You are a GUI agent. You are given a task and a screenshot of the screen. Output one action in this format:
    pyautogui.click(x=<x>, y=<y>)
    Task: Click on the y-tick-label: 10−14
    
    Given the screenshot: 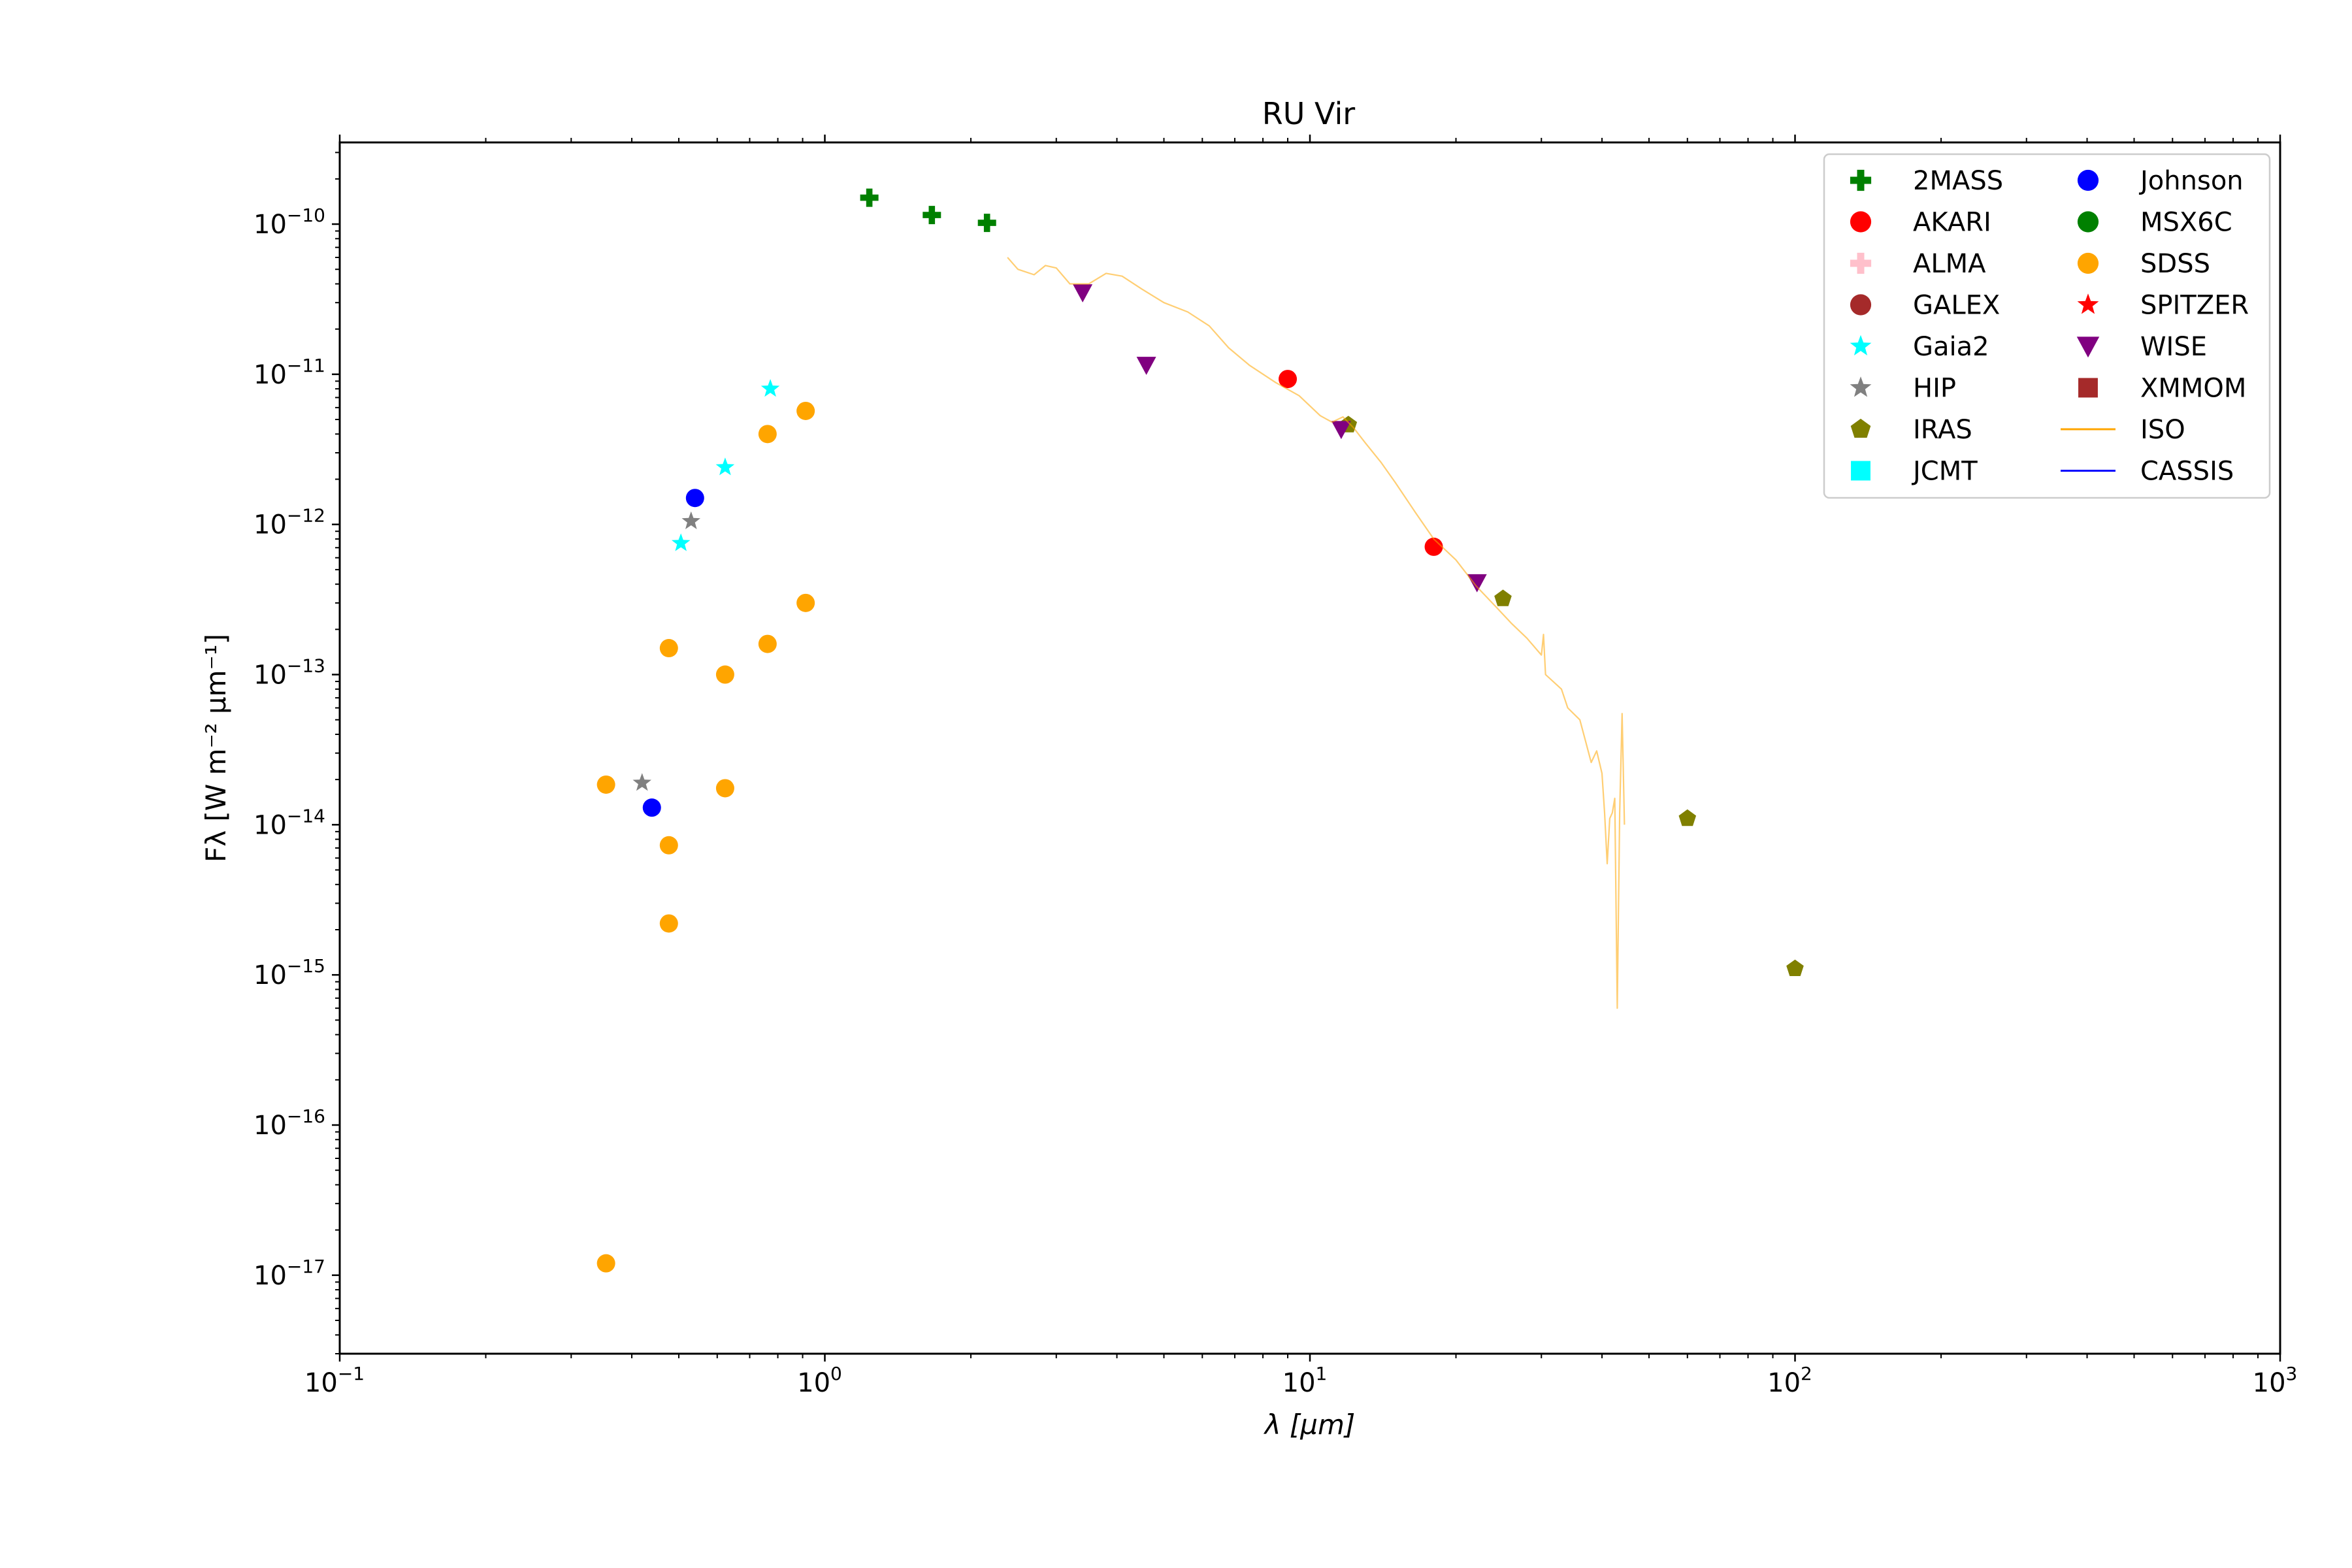 What is the action you would take?
    pyautogui.click(x=289, y=822)
    